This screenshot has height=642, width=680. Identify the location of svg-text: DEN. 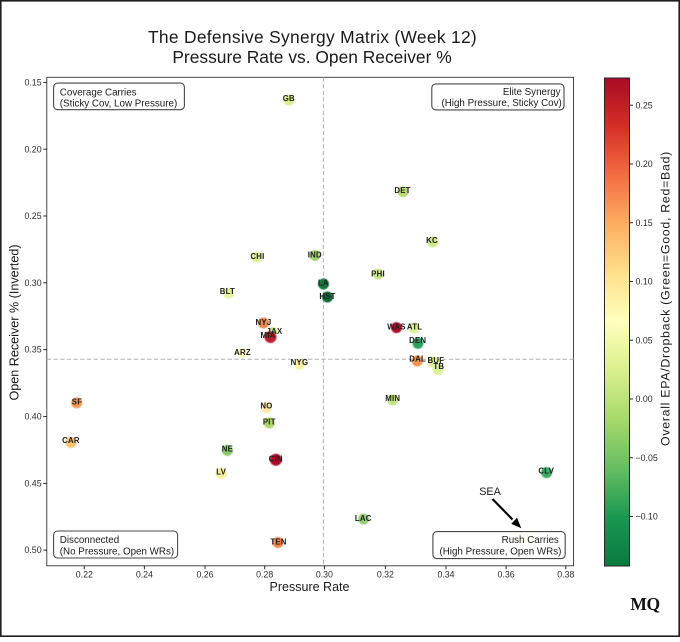
(417, 340).